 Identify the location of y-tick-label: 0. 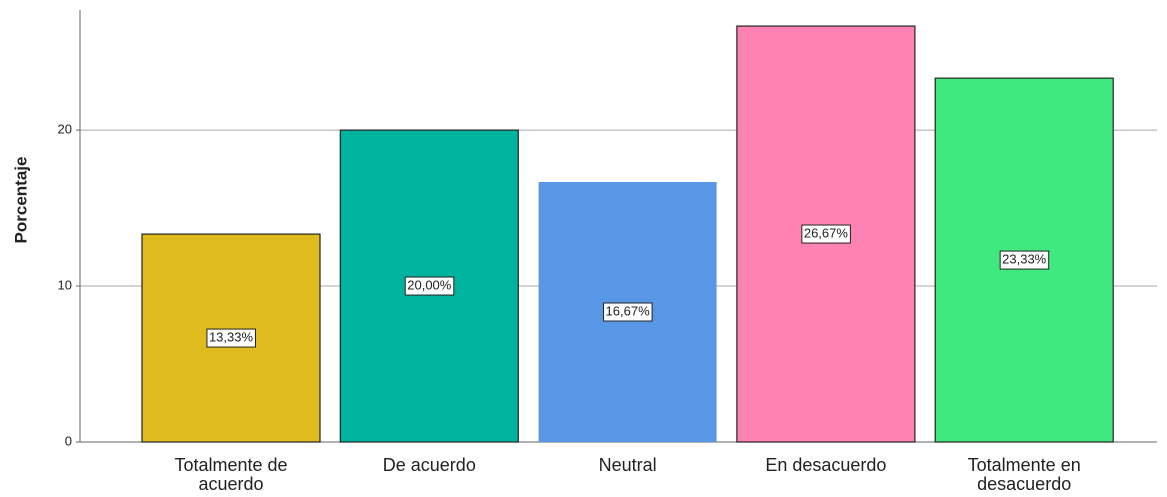
(68, 440).